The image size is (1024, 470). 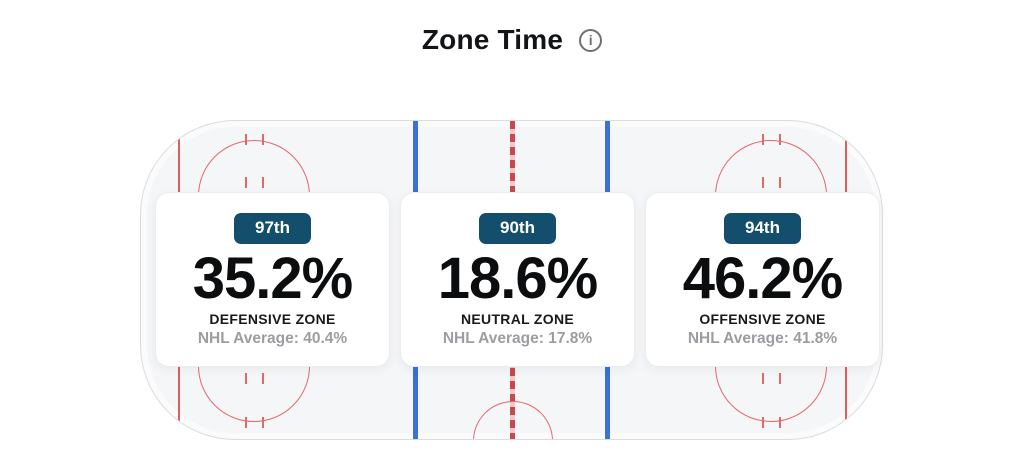 I want to click on header: Zone Time i, so click(x=512, y=40).